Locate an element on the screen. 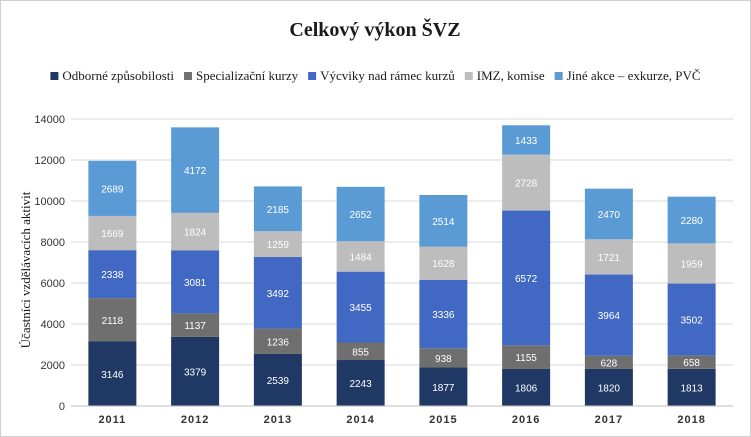 This screenshot has width=751, height=437. data-label: 658 is located at coordinates (691, 363).